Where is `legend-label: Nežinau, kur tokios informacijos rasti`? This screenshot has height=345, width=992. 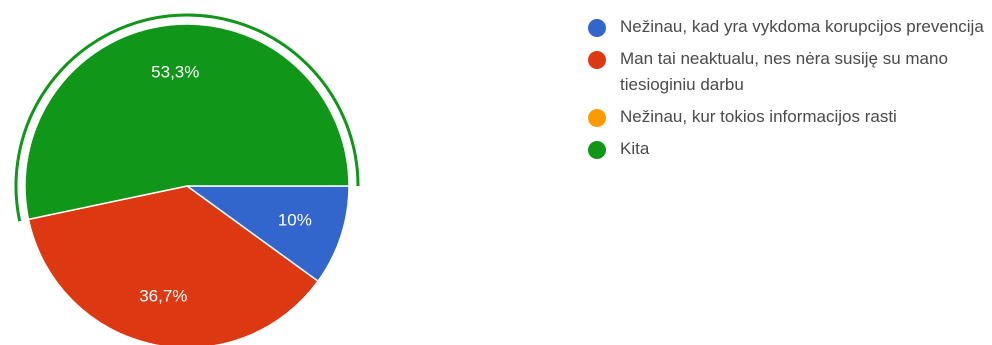
legend-label: Nežinau, kur tokios informacijos rasti is located at coordinates (758, 116).